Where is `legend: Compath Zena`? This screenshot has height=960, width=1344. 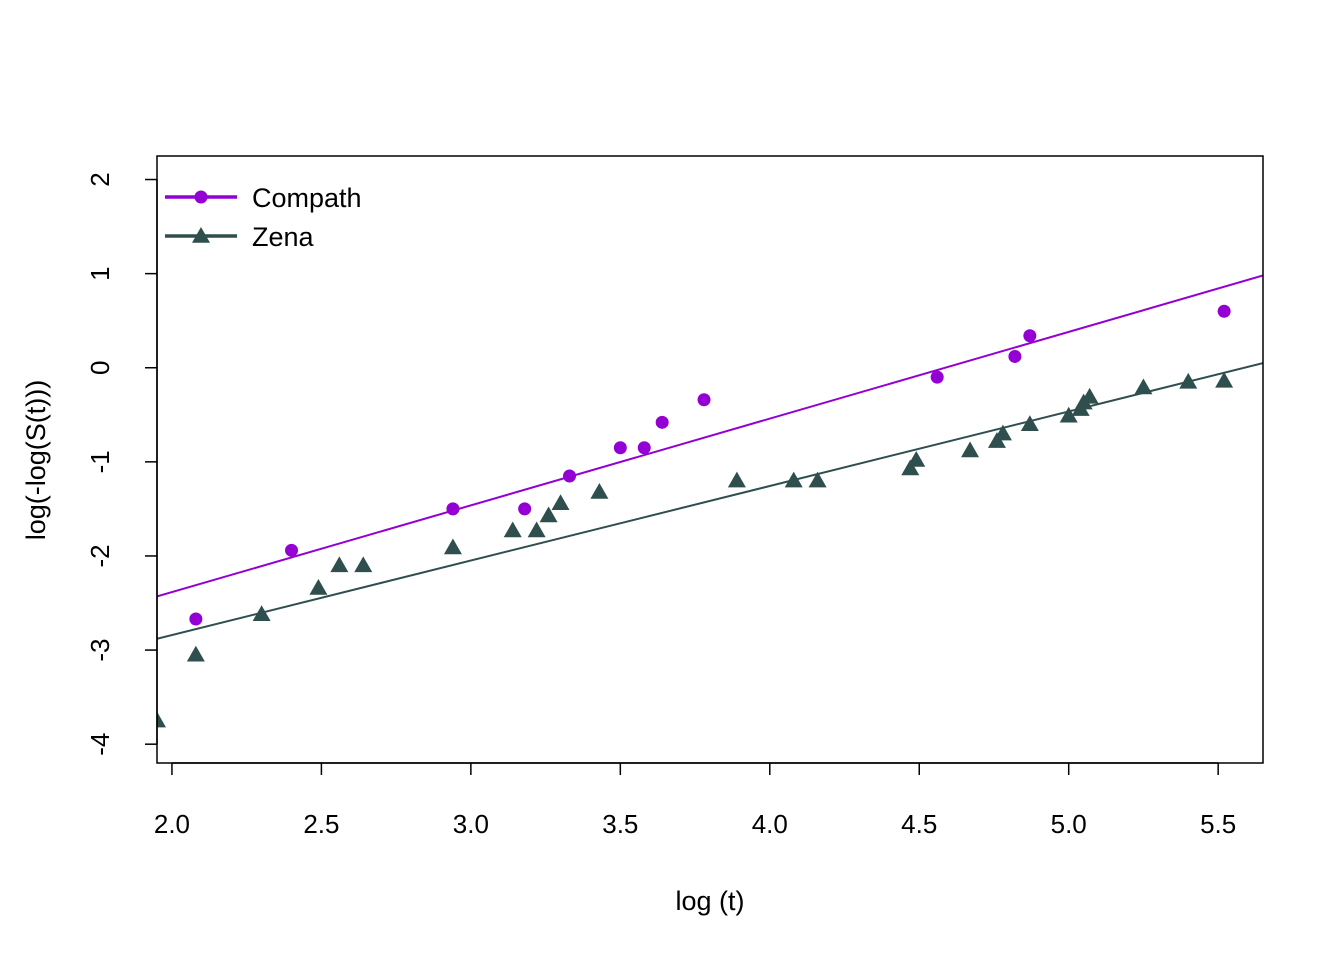 legend: Compath Zena is located at coordinates (263, 217).